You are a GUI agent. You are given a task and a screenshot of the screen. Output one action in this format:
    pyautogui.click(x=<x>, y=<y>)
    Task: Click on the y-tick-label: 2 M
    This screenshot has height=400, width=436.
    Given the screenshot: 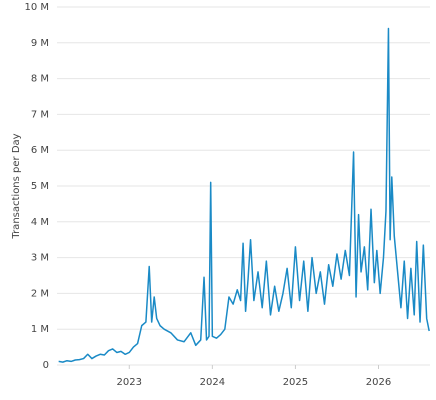 What is the action you would take?
    pyautogui.click(x=40, y=293)
    